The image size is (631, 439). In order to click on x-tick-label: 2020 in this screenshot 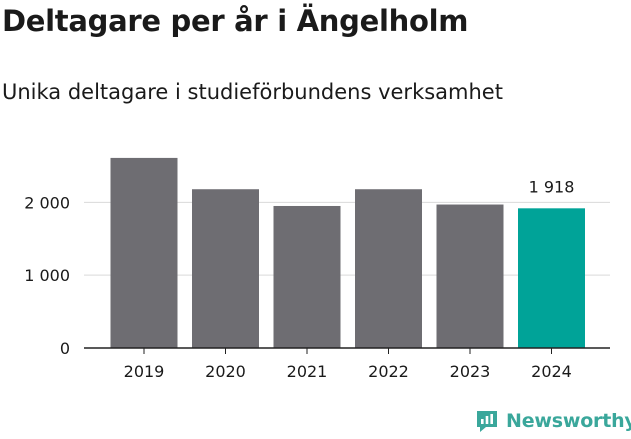, I will do `click(225, 371)`.